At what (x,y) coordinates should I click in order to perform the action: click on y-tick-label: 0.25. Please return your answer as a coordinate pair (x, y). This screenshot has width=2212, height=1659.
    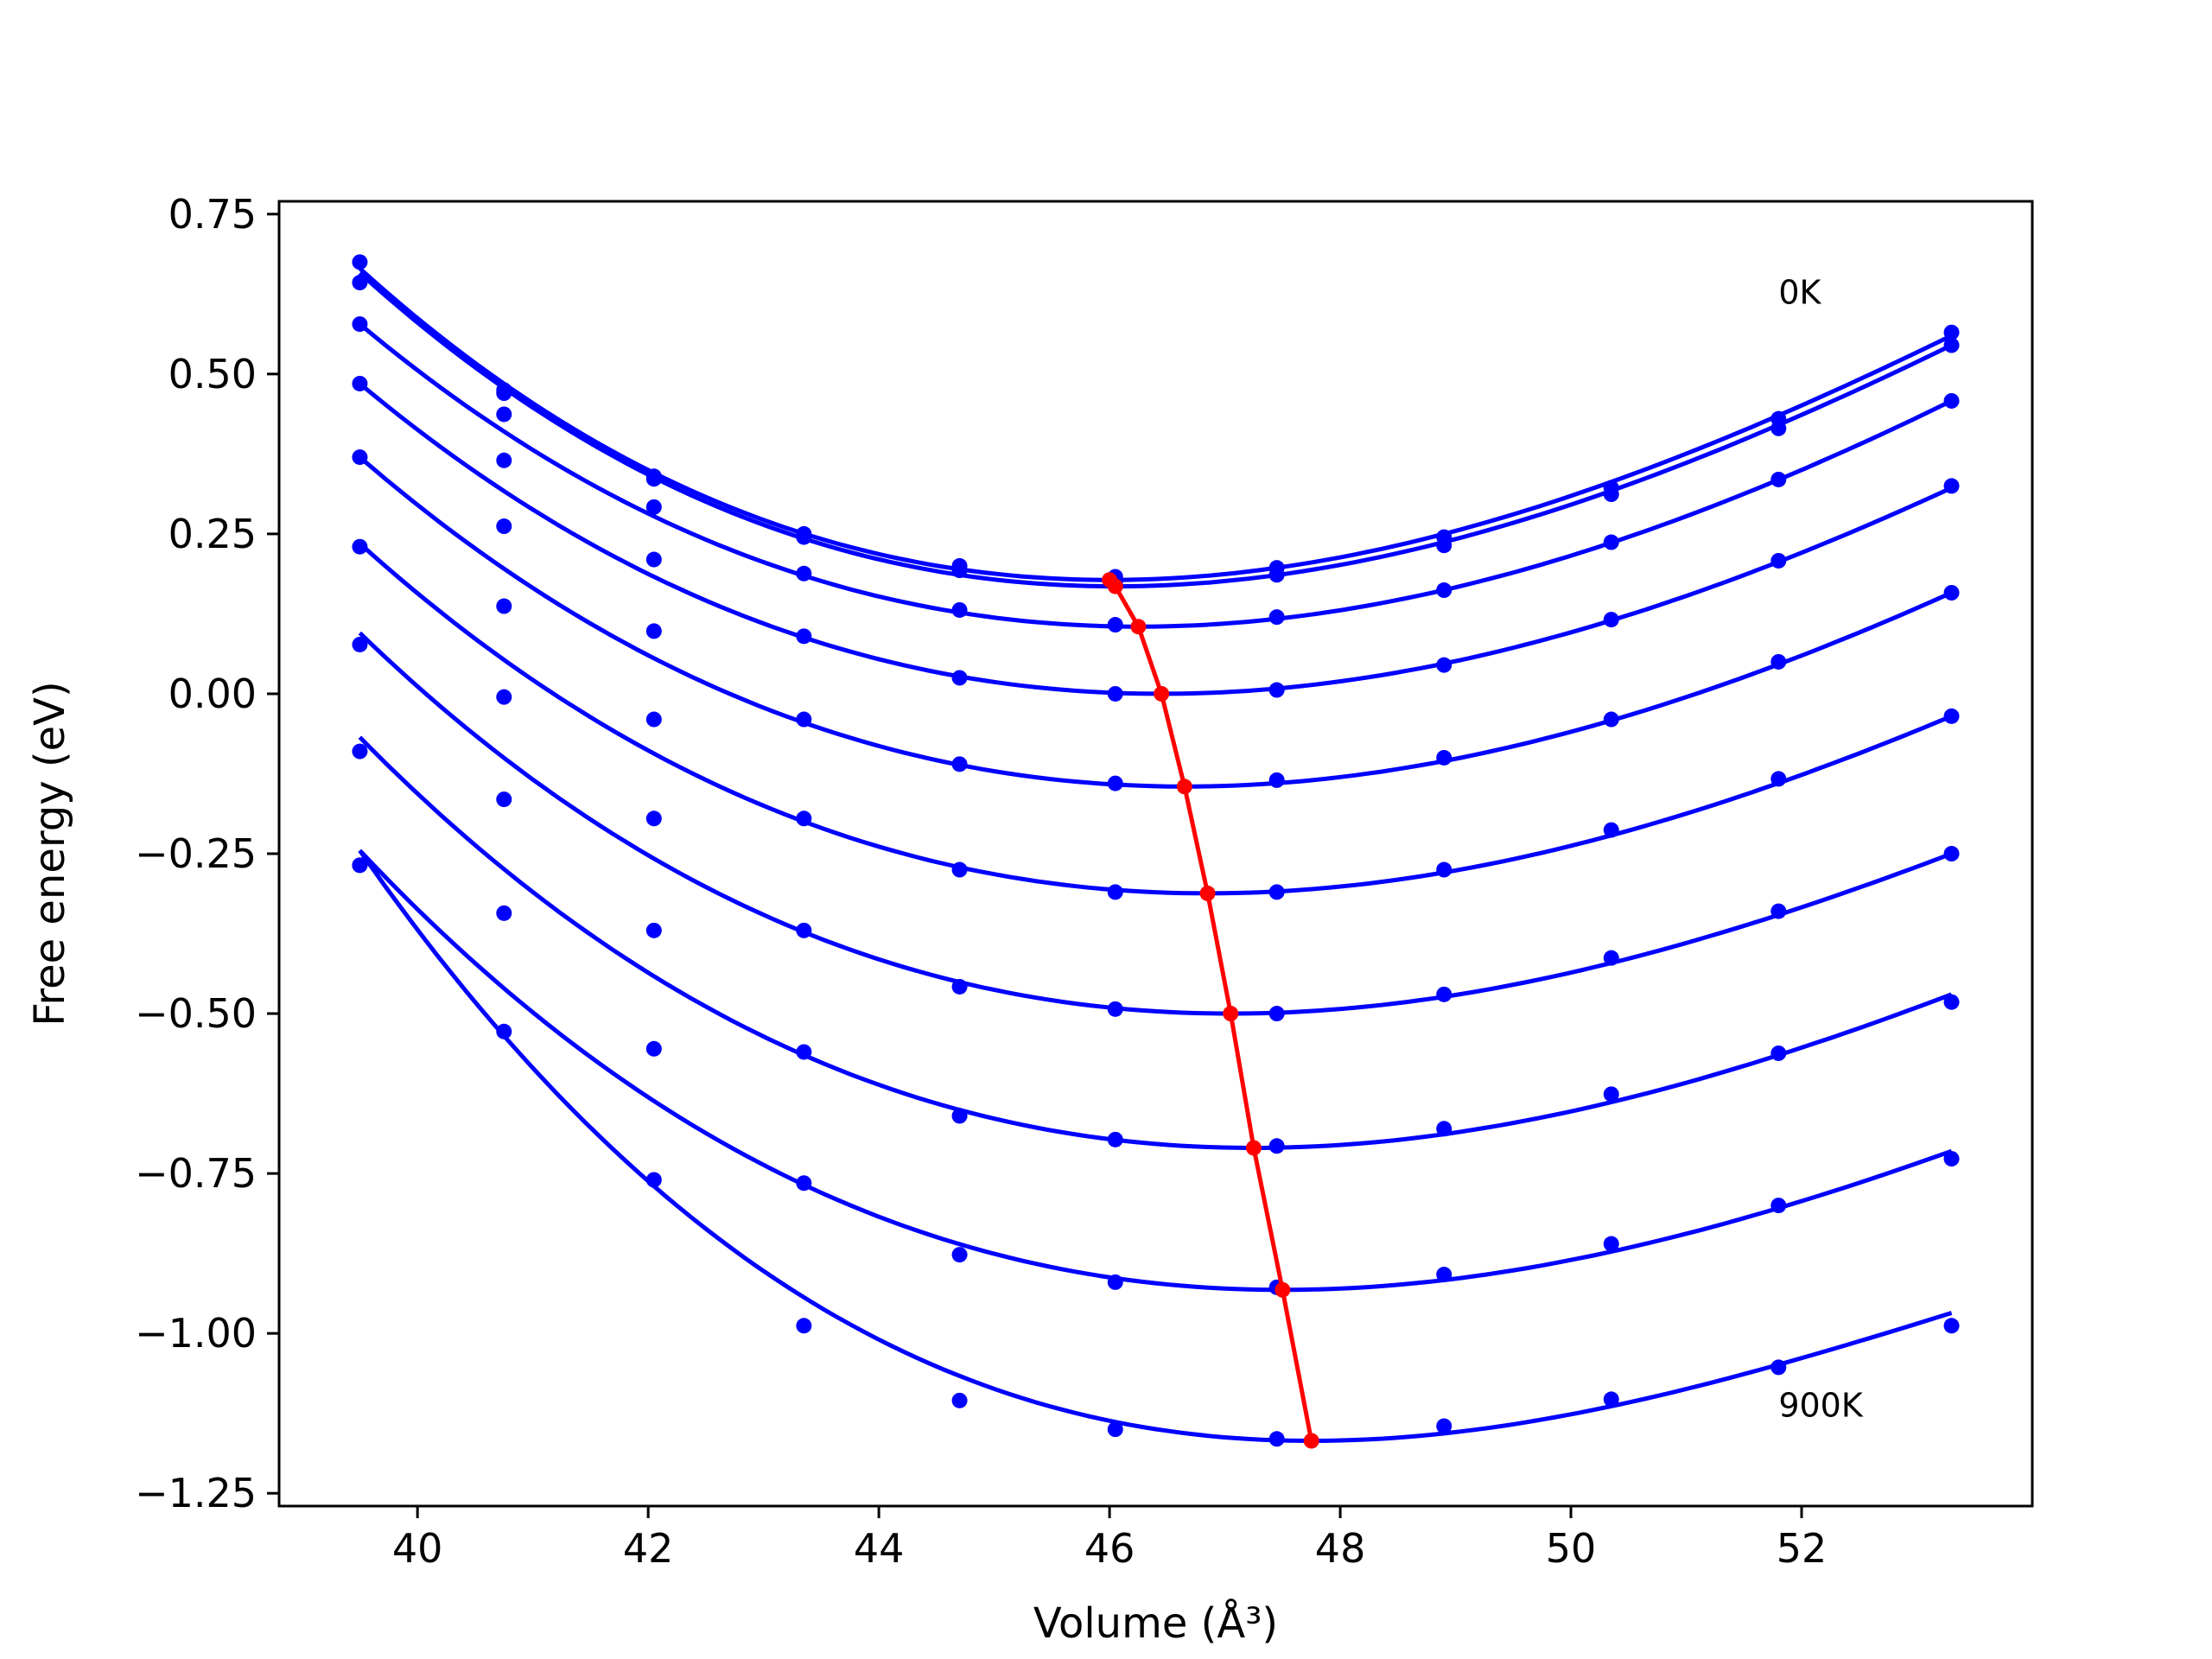
    Looking at the image, I should click on (212, 534).